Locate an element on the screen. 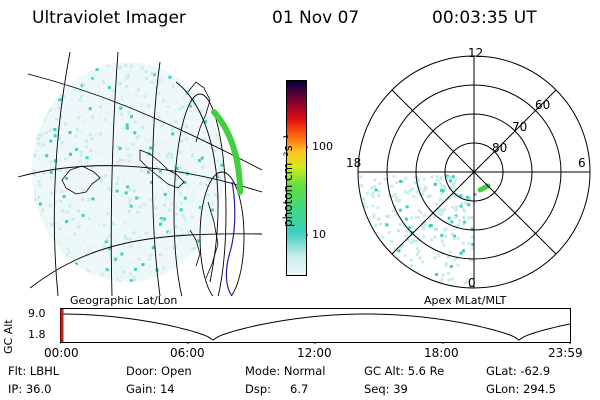 The image size is (600, 400). time-tick-2359: 23:59 is located at coordinates (565, 353).